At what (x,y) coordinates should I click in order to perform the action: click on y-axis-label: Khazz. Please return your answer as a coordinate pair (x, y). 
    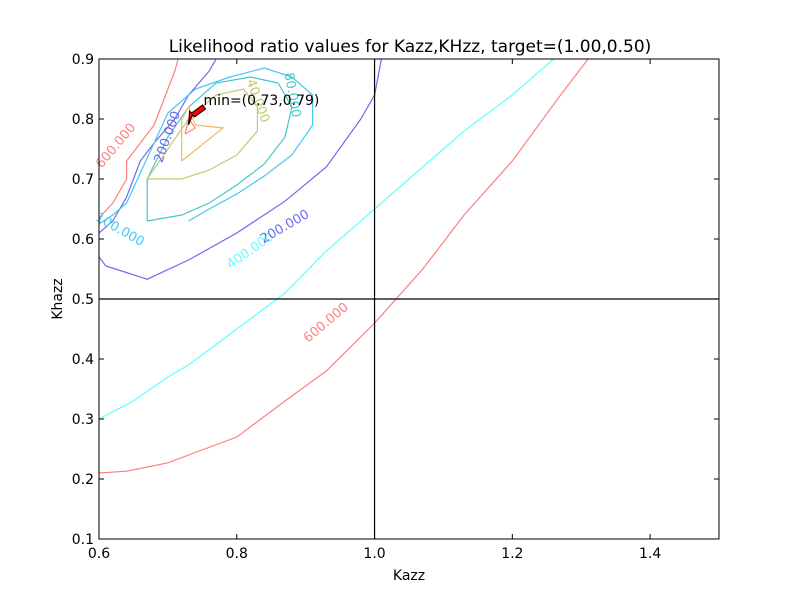
    Looking at the image, I should click on (58, 298).